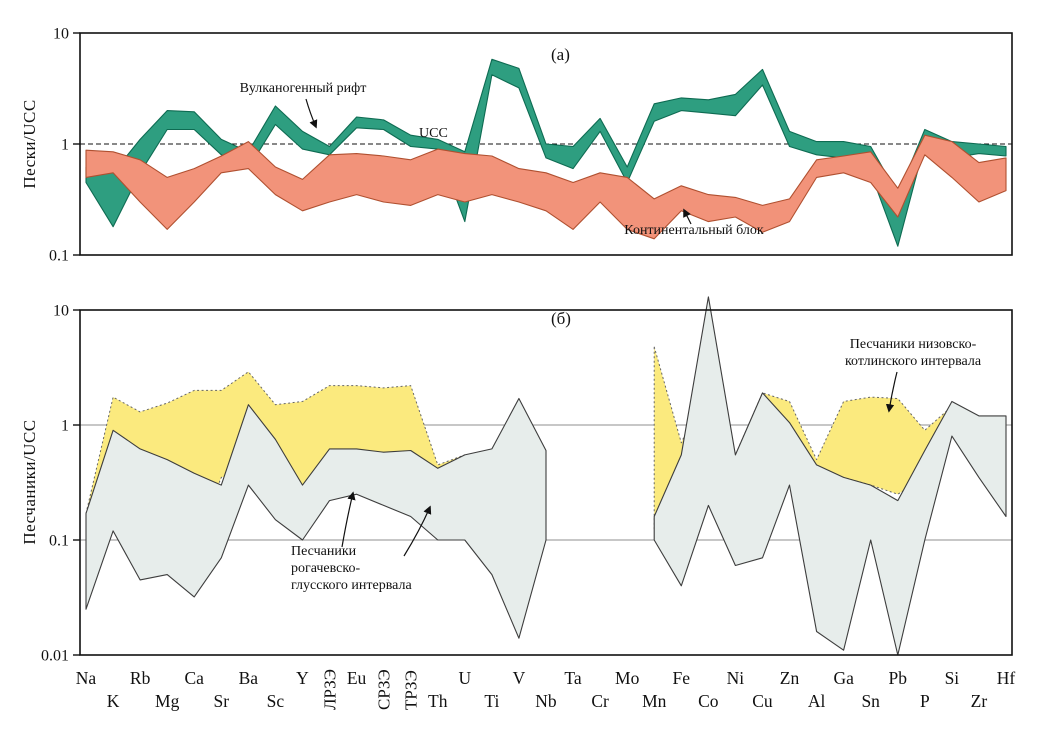  Describe the element at coordinates (952, 678) in the screenshot. I see `element-label: Si` at that location.